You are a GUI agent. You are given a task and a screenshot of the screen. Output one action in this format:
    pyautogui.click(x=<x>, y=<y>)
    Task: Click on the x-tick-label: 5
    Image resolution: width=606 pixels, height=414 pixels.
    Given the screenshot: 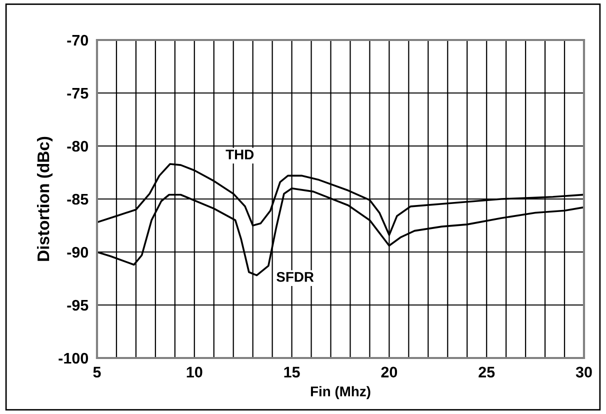 What is the action you would take?
    pyautogui.click(x=97, y=372)
    